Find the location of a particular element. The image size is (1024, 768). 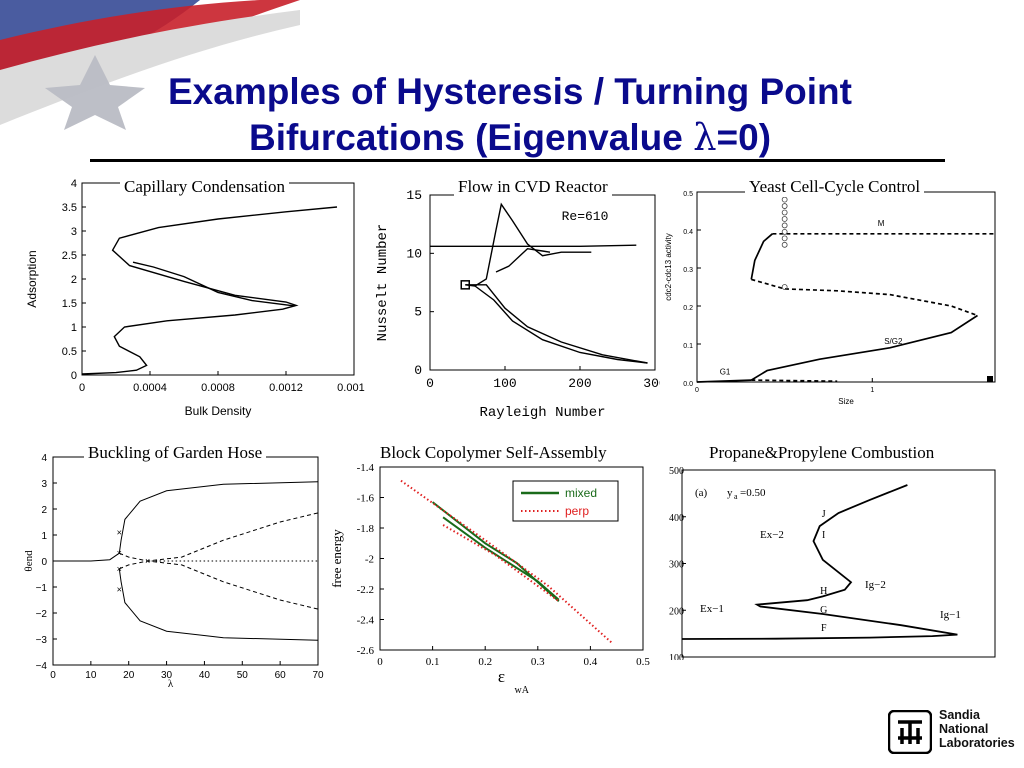

sandia-thunderbird-icon is located at coordinates (910, 732).